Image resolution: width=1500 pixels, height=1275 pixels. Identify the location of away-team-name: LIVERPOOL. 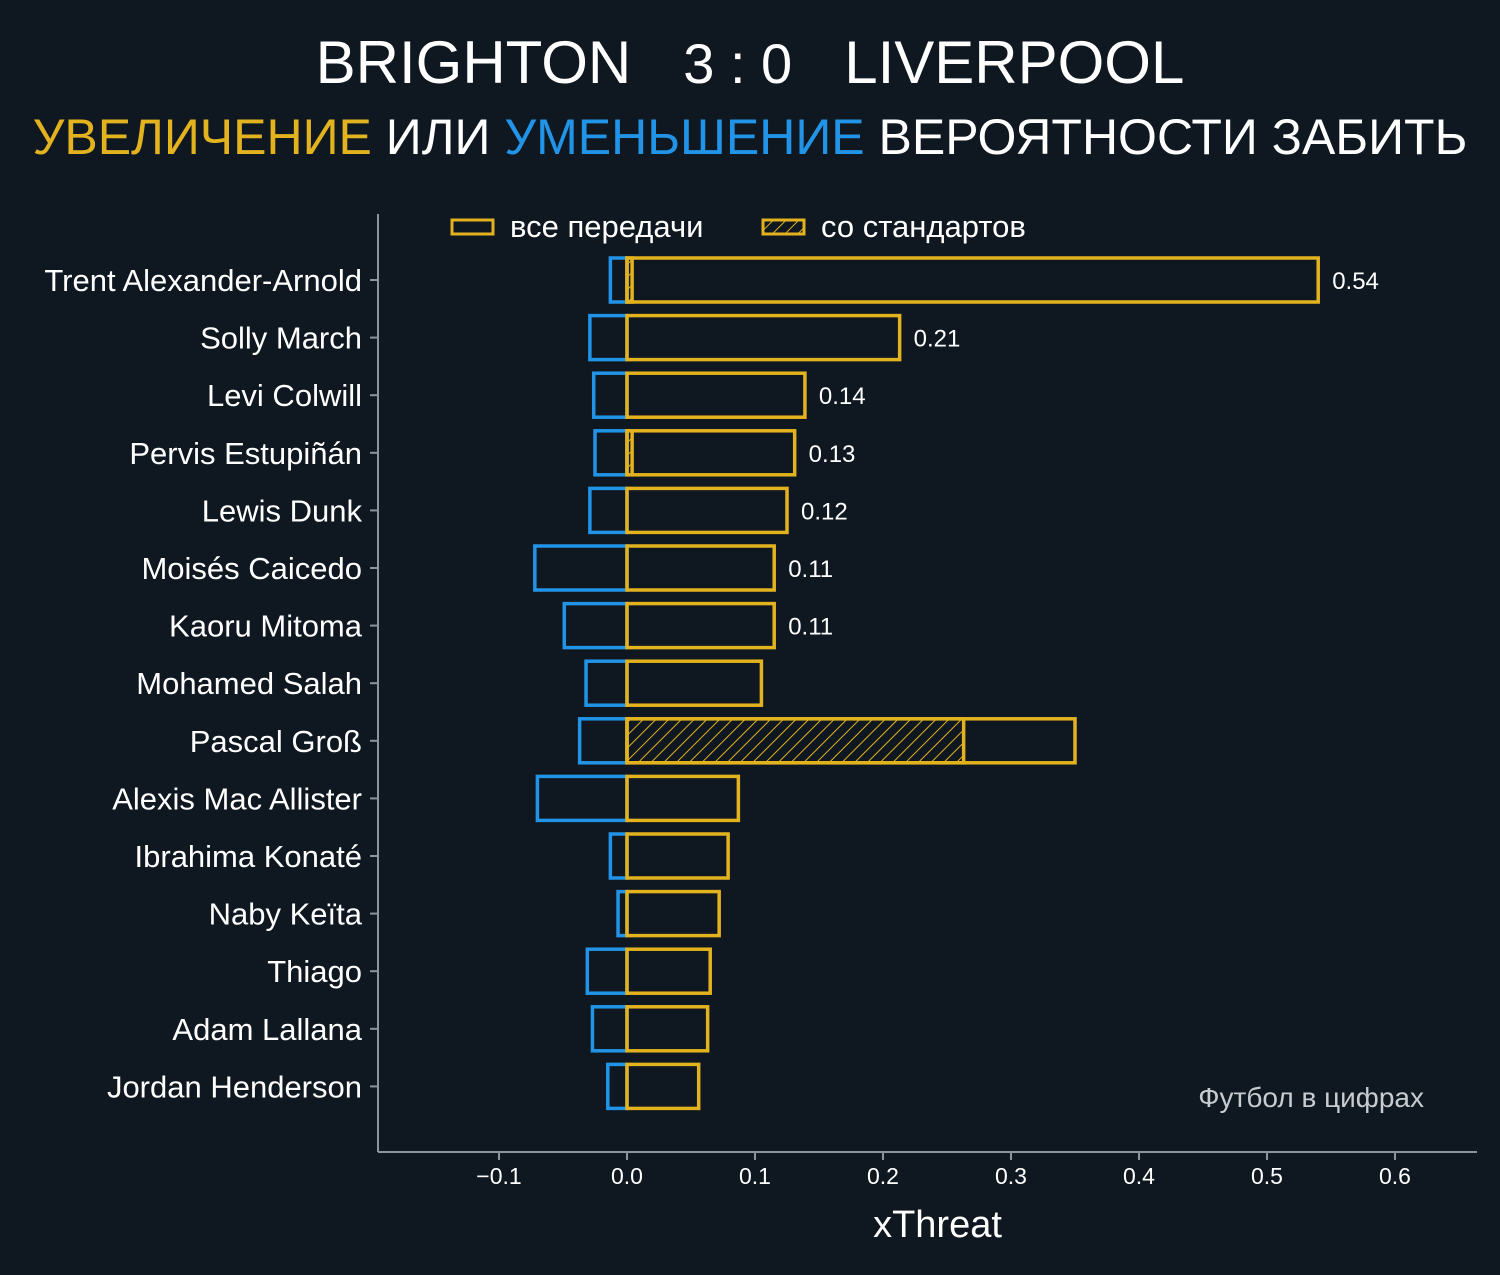
(1014, 62).